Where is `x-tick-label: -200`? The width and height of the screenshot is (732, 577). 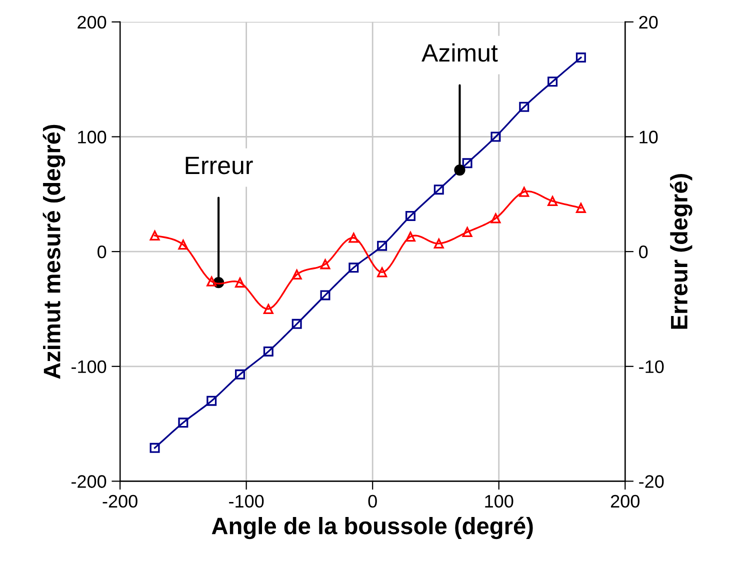
x-tick-label: -200 is located at coordinates (120, 501).